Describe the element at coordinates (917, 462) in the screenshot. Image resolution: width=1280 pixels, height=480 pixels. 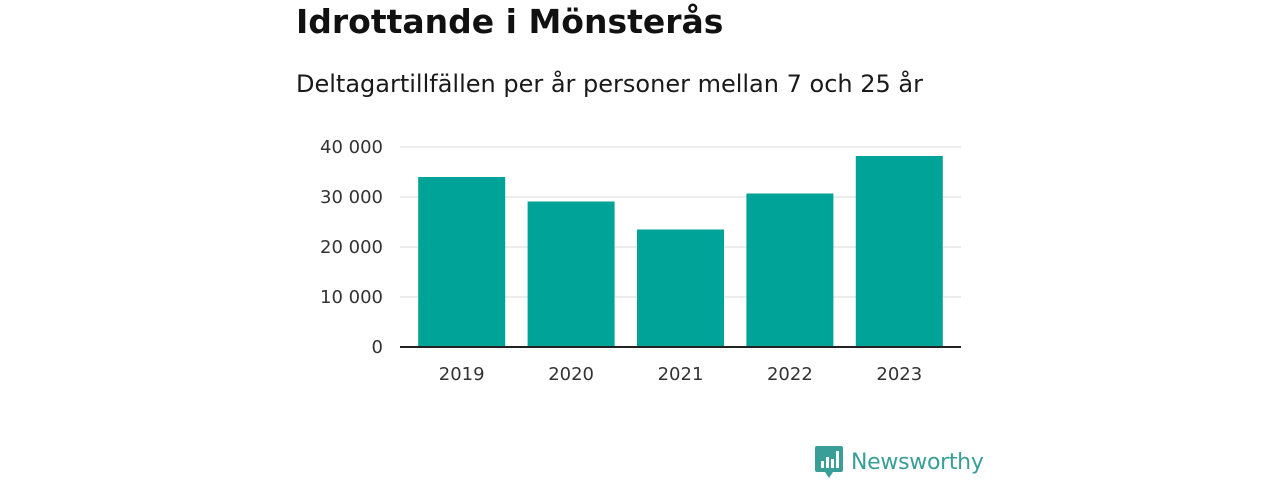
I see `brand-name: Newsworthy` at that location.